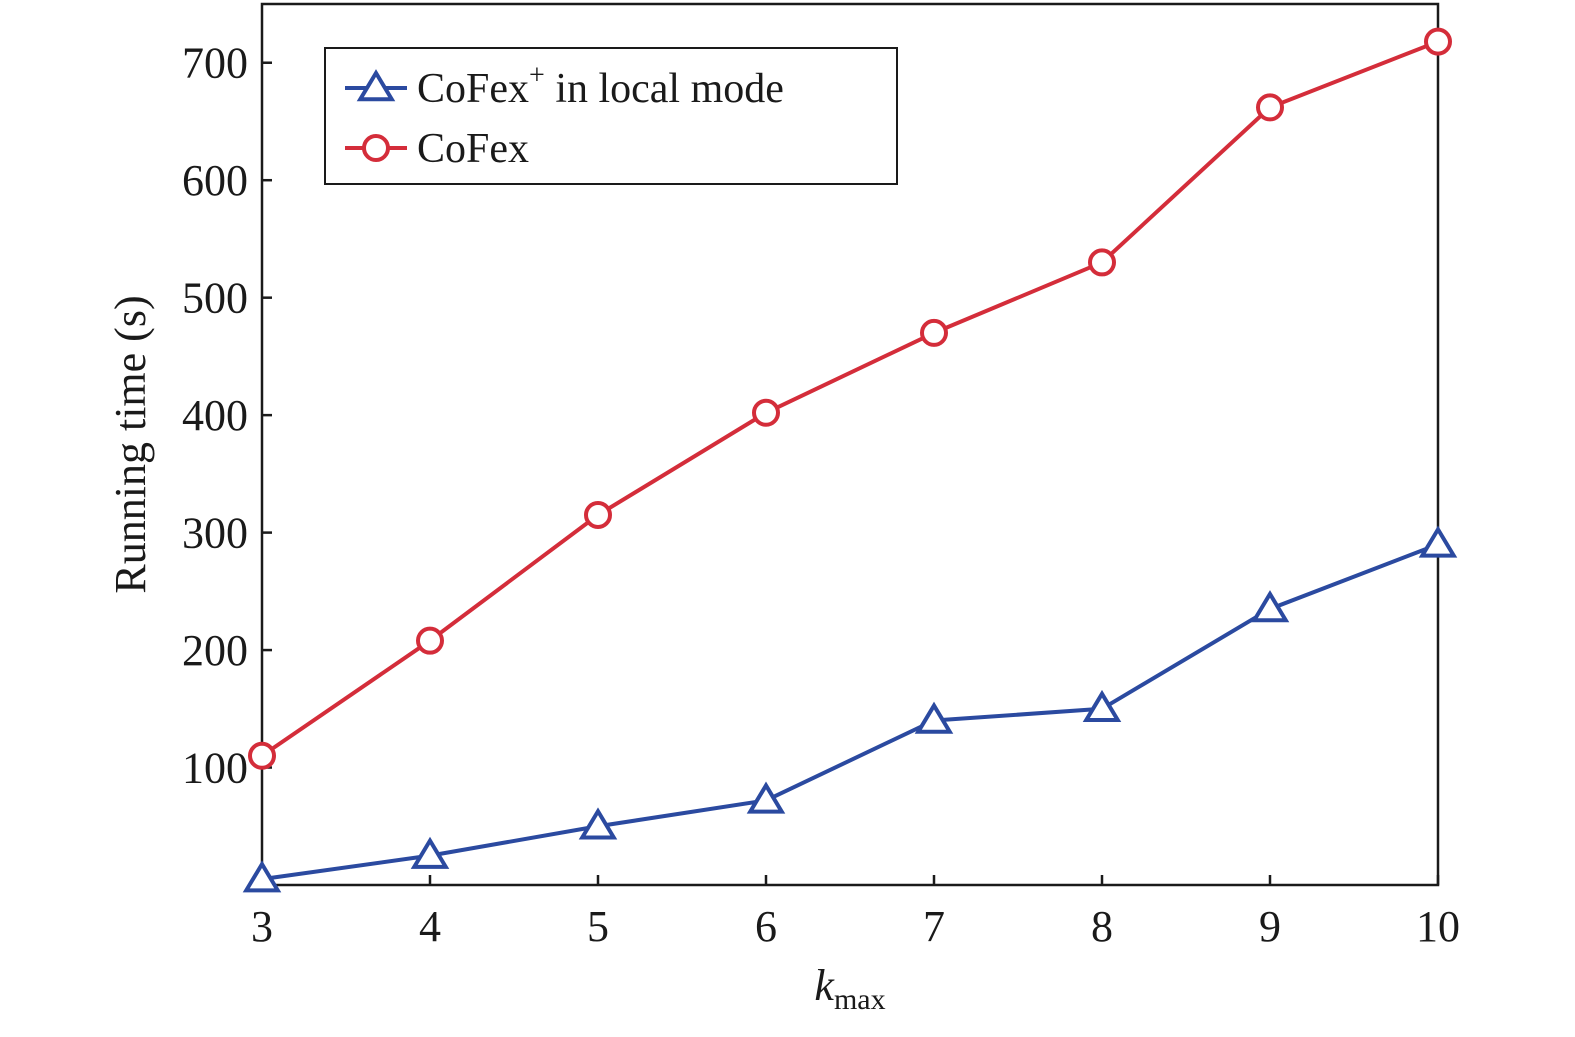  Describe the element at coordinates (537, 75) in the screenshot. I see `legend-label-superscript: +` at that location.